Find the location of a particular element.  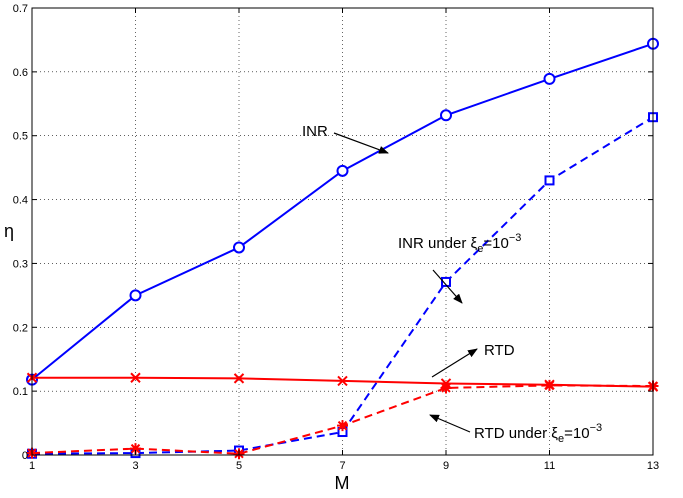

y-tick-label: 0.2 is located at coordinates (20, 328).